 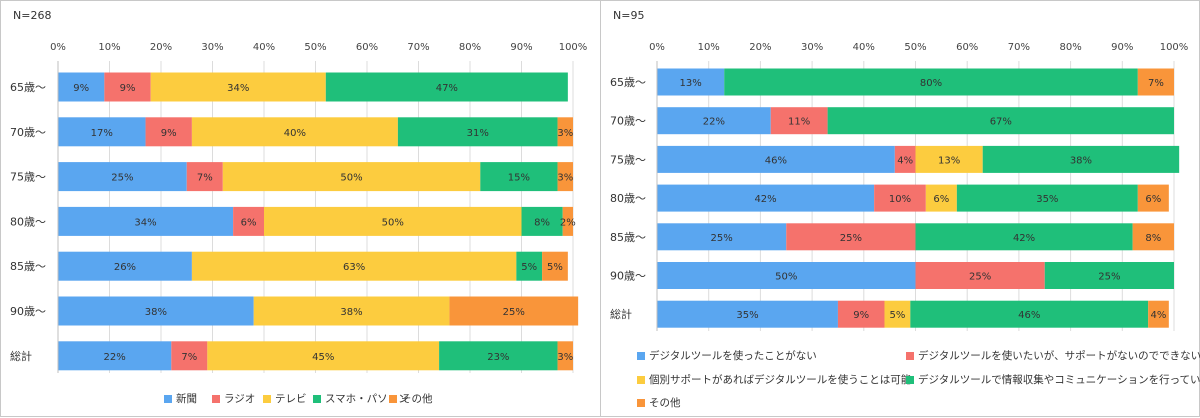 What do you see at coordinates (1174, 47) in the screenshot?
I see `x-tick-label: 100%` at bounding box center [1174, 47].